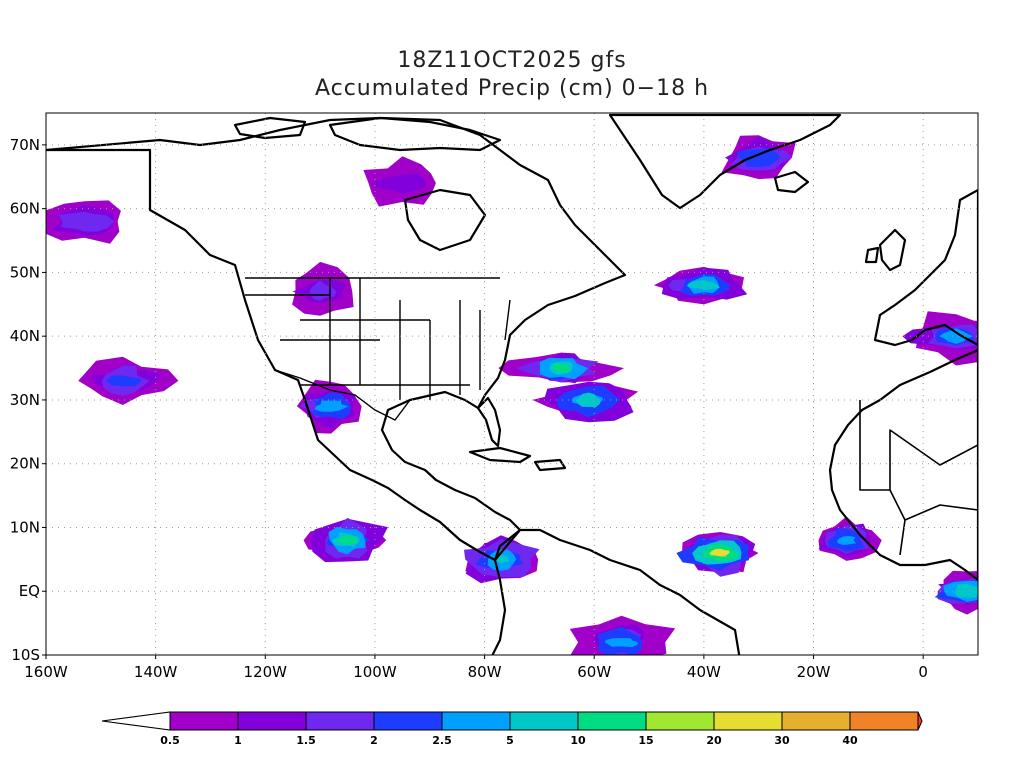 Image resolution: width=1024 pixels, height=768 pixels. Describe the element at coordinates (616, 591) in the screenshot. I see `south-america-coastline` at that location.